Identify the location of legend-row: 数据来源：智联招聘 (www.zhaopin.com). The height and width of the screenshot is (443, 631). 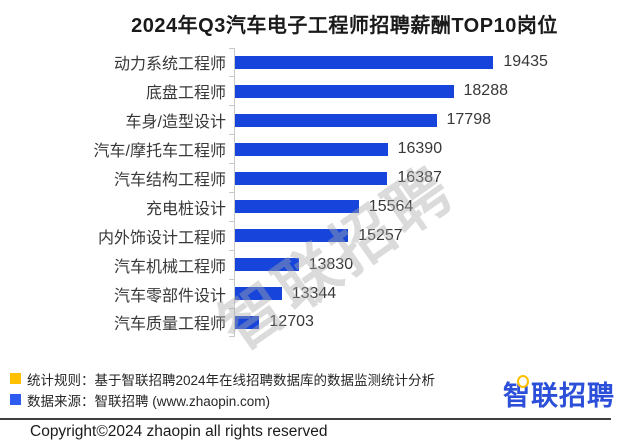
(222, 399).